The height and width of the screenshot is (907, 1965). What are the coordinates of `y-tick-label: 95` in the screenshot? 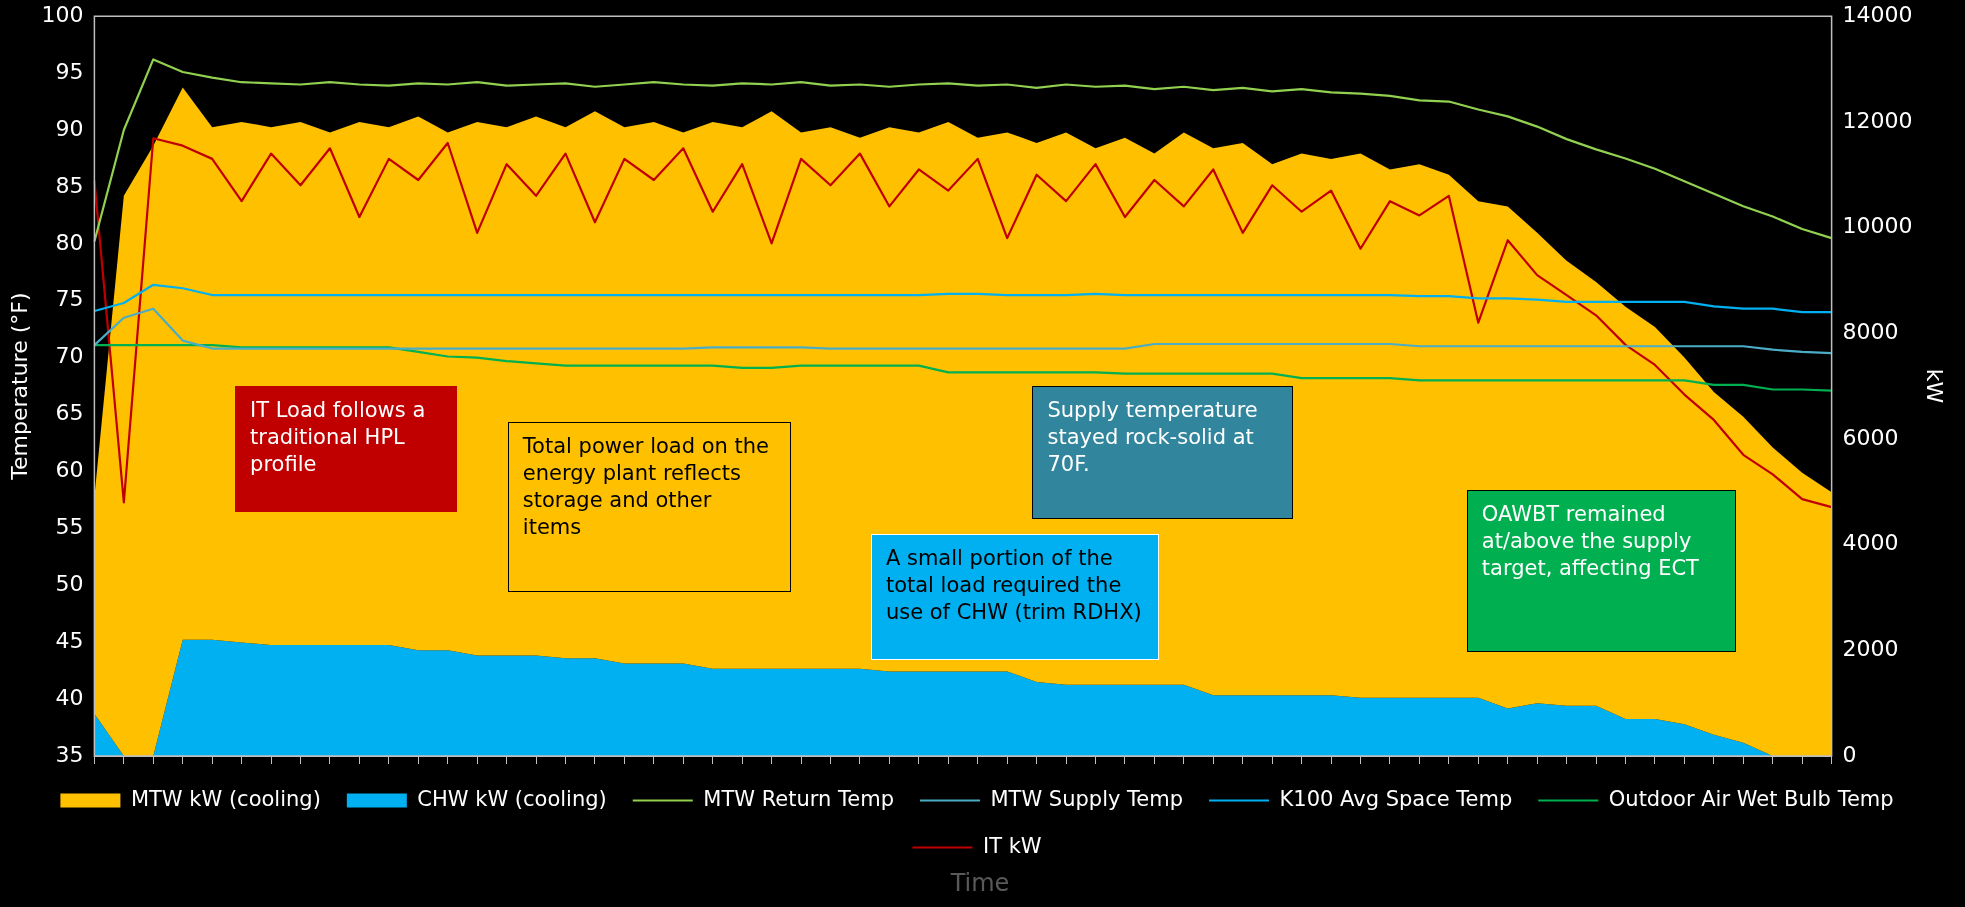 It's located at (69, 71).